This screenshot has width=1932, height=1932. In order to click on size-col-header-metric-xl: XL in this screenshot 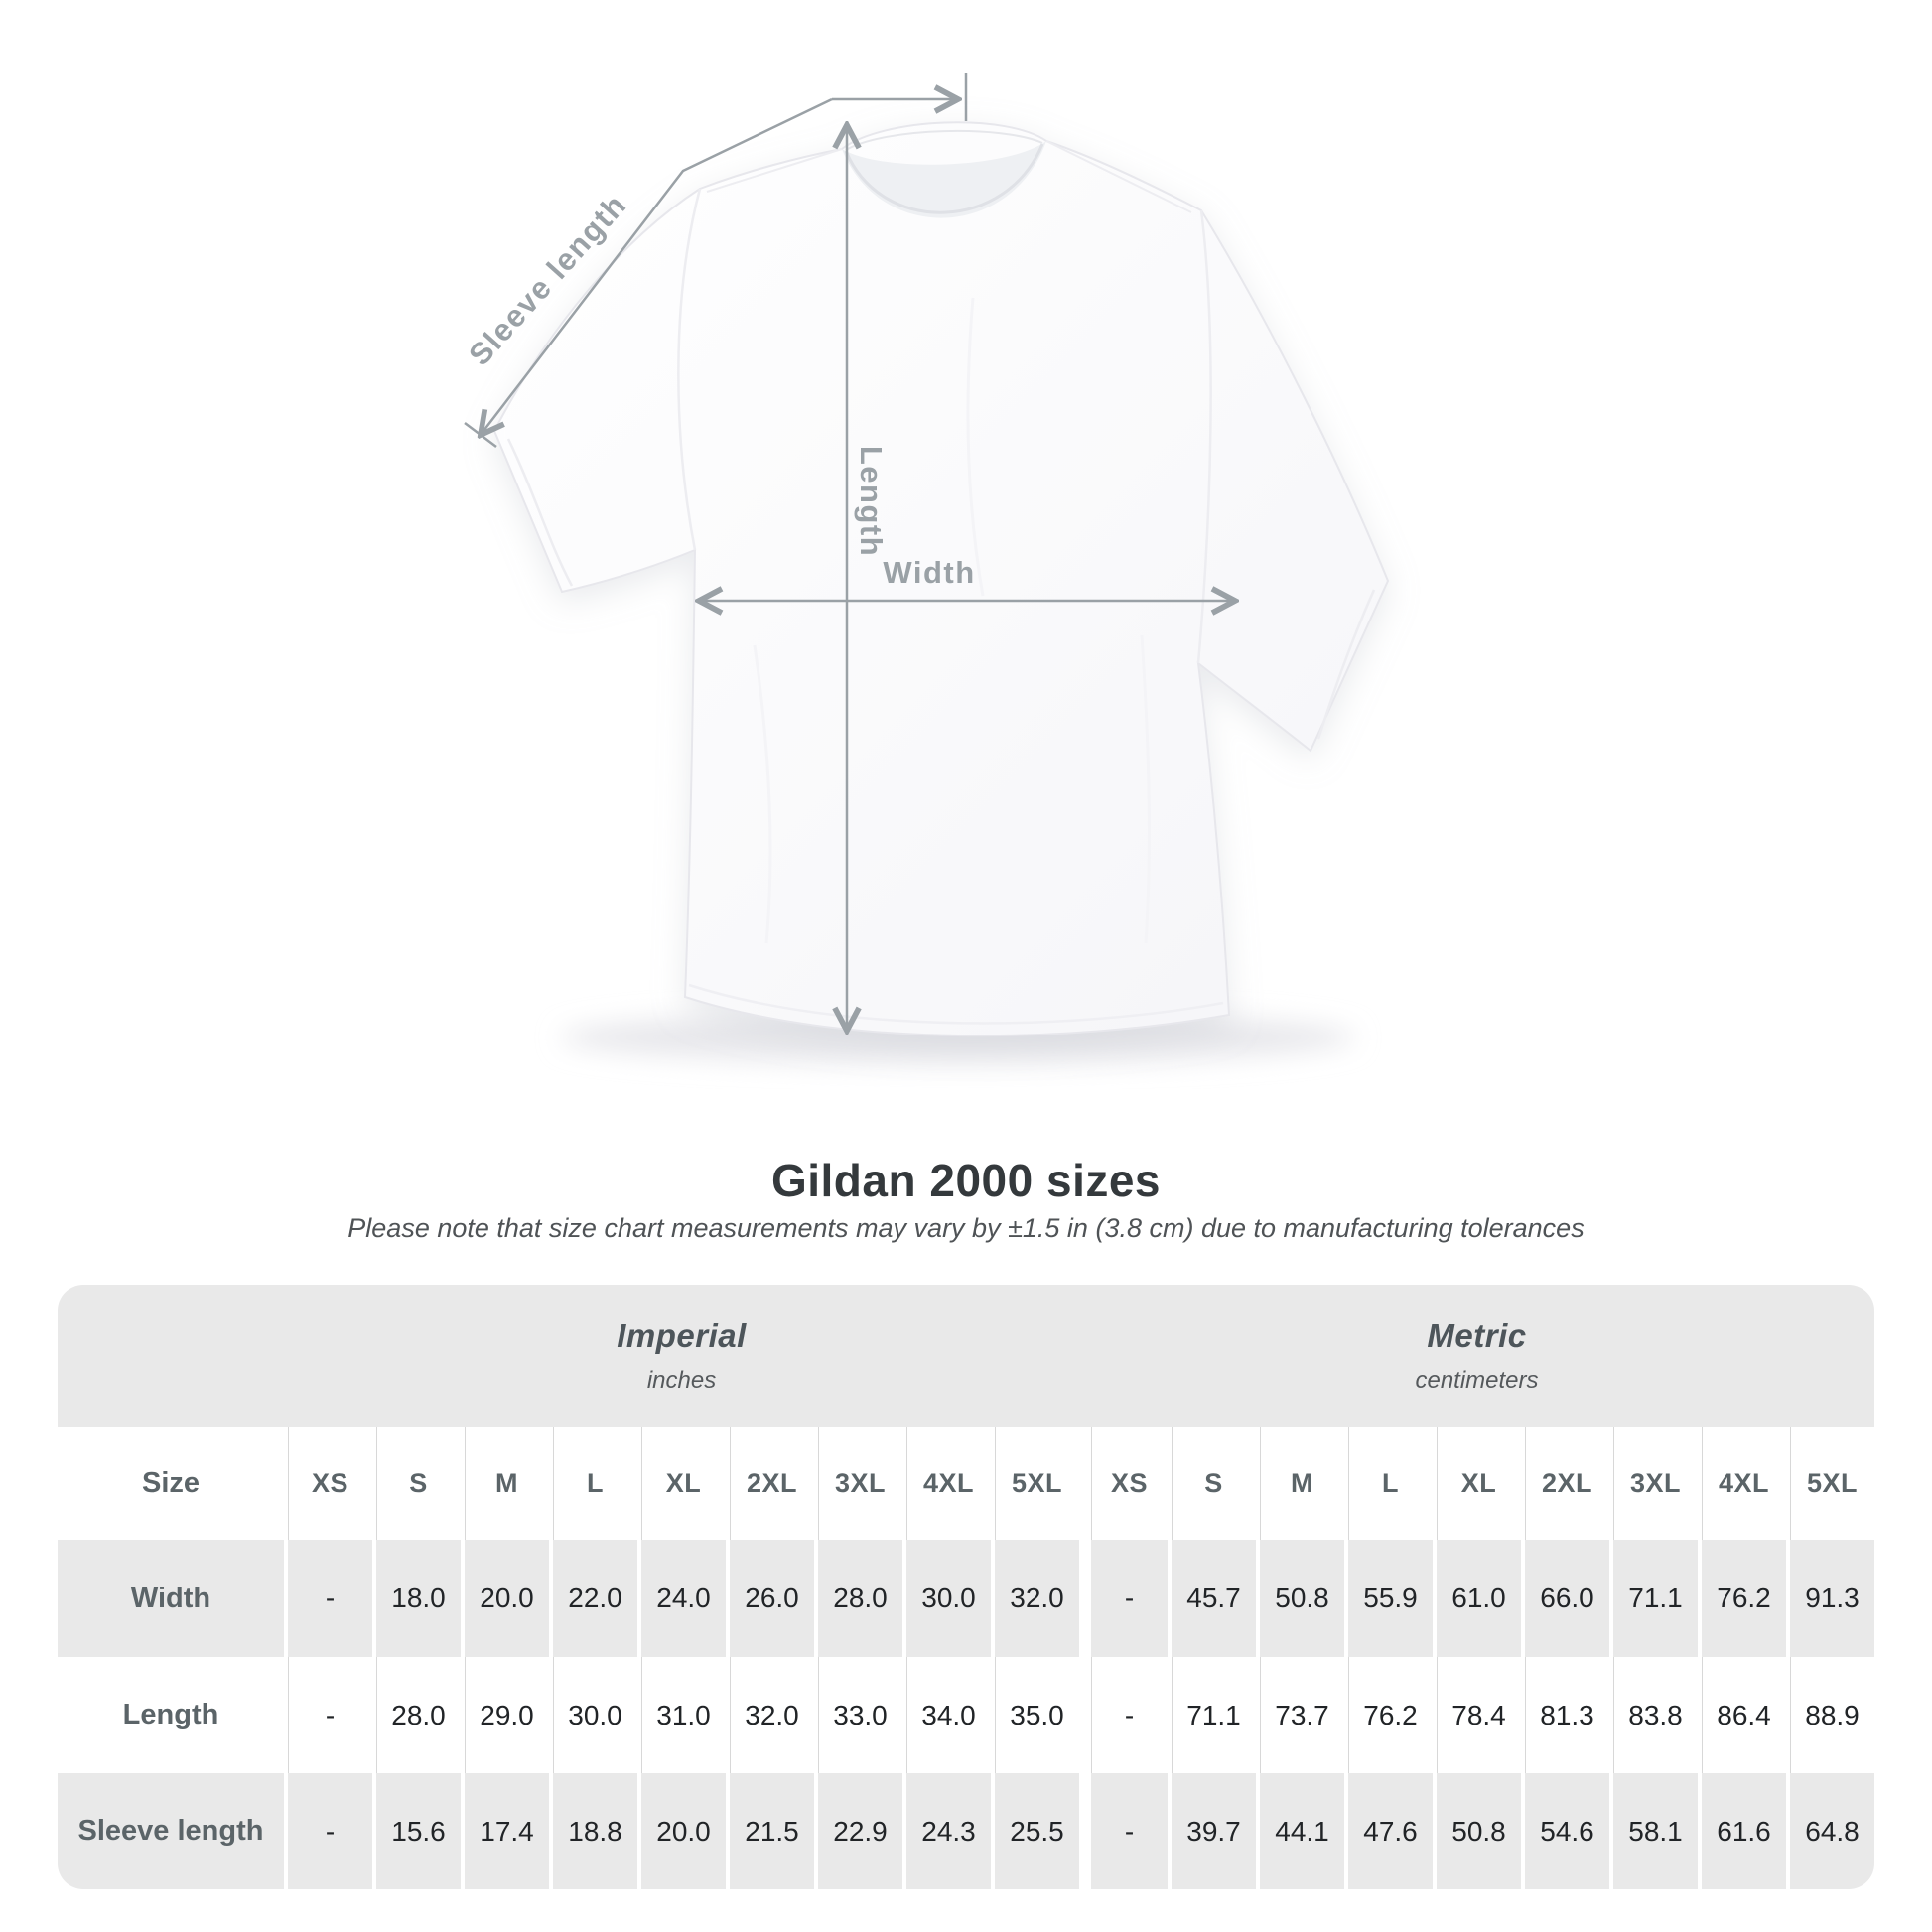, I will do `click(1477, 1483)`.